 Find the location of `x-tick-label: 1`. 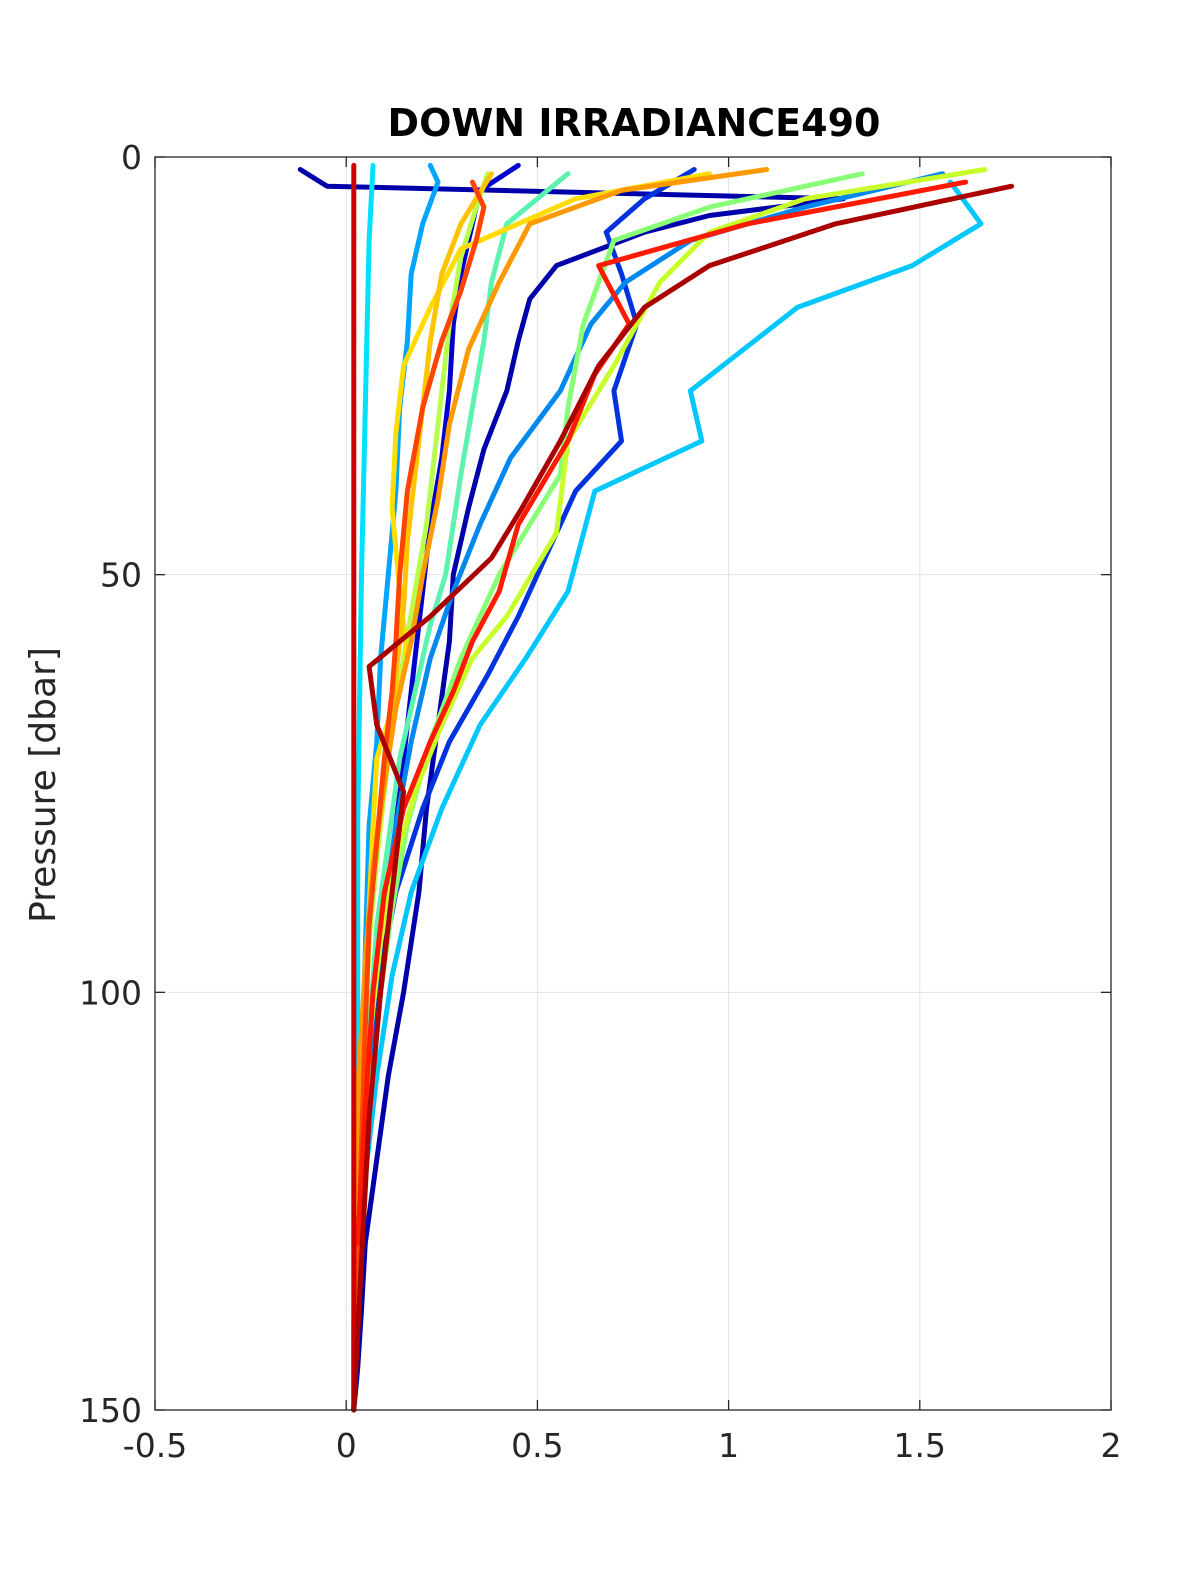

x-tick-label: 1 is located at coordinates (728, 1445).